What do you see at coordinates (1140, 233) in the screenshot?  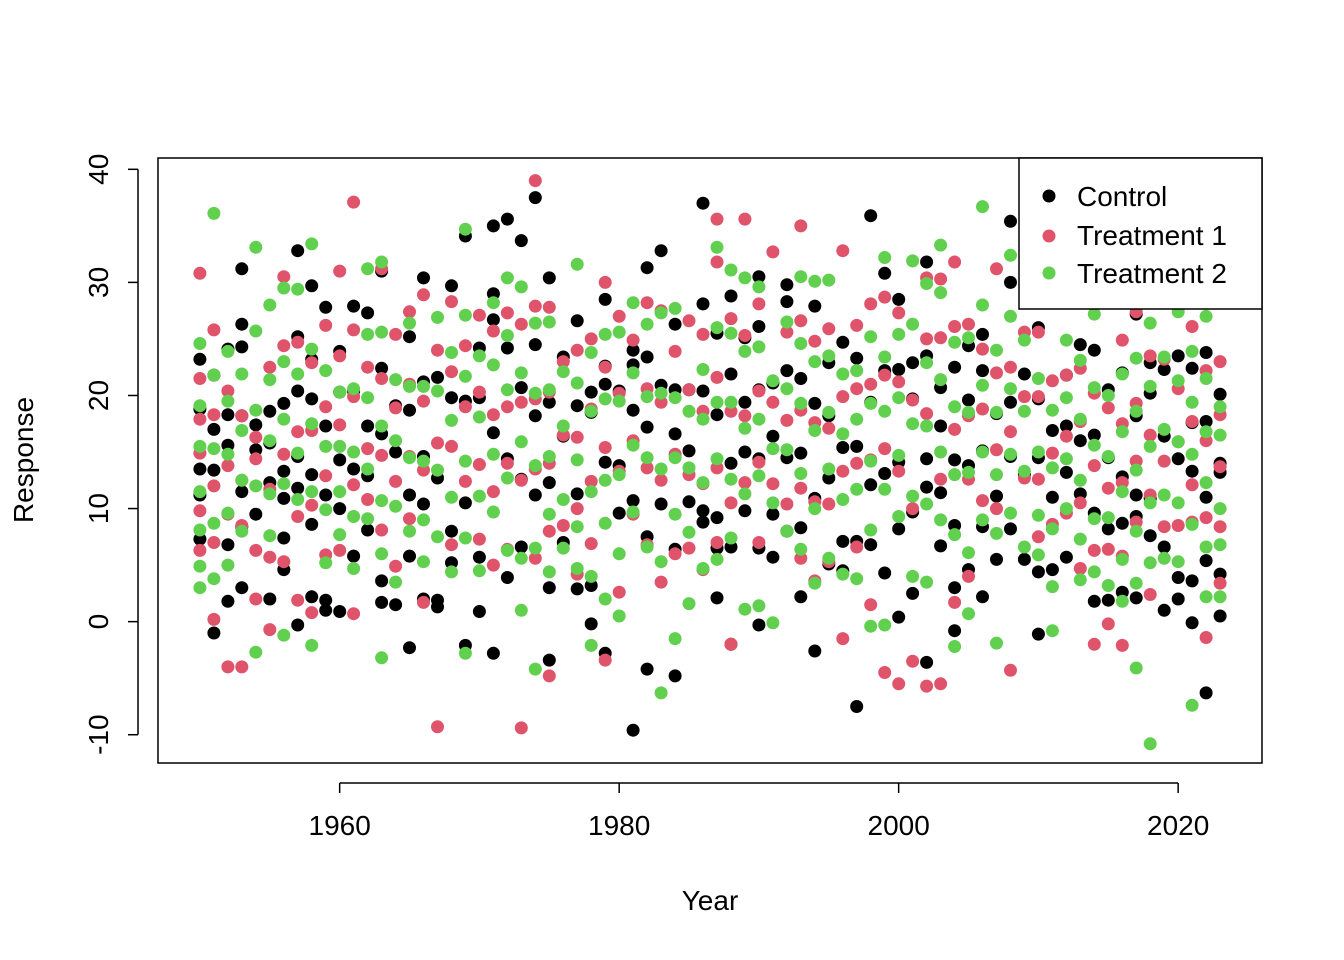 I see `legend: Control Treatment 1 Treatment 2` at bounding box center [1140, 233].